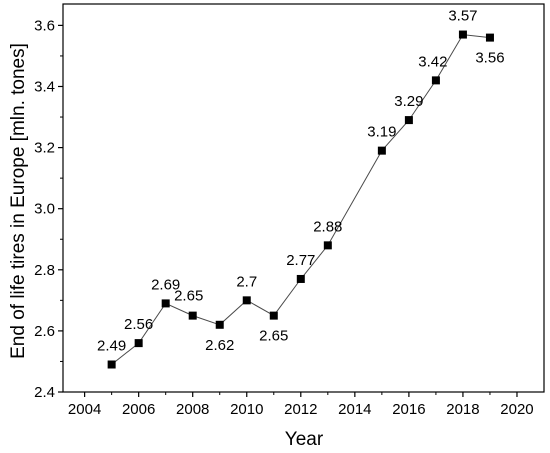  What do you see at coordinates (489, 58) in the screenshot?
I see `data-label: 3.56` at bounding box center [489, 58].